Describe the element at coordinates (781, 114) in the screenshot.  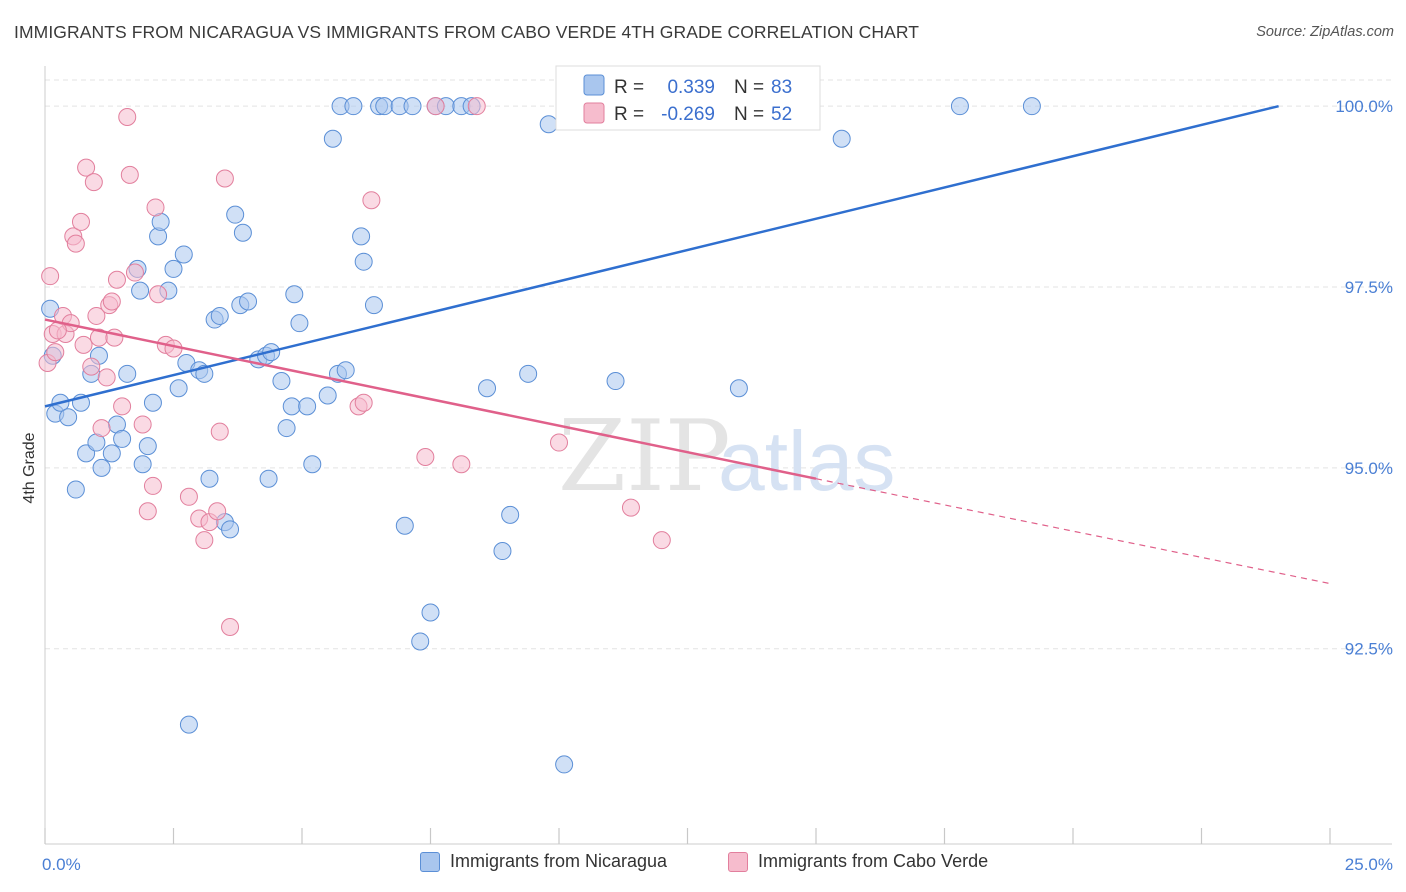
I see `legend-n-value-cabo-verde: 52` at that location.